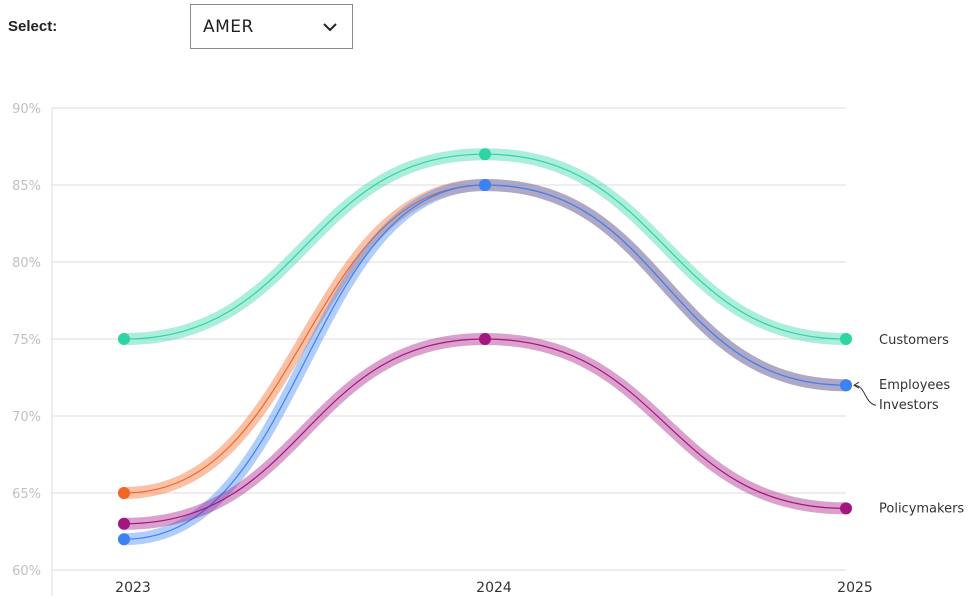  I want to click on y-tick-label: 75%, so click(26, 340).